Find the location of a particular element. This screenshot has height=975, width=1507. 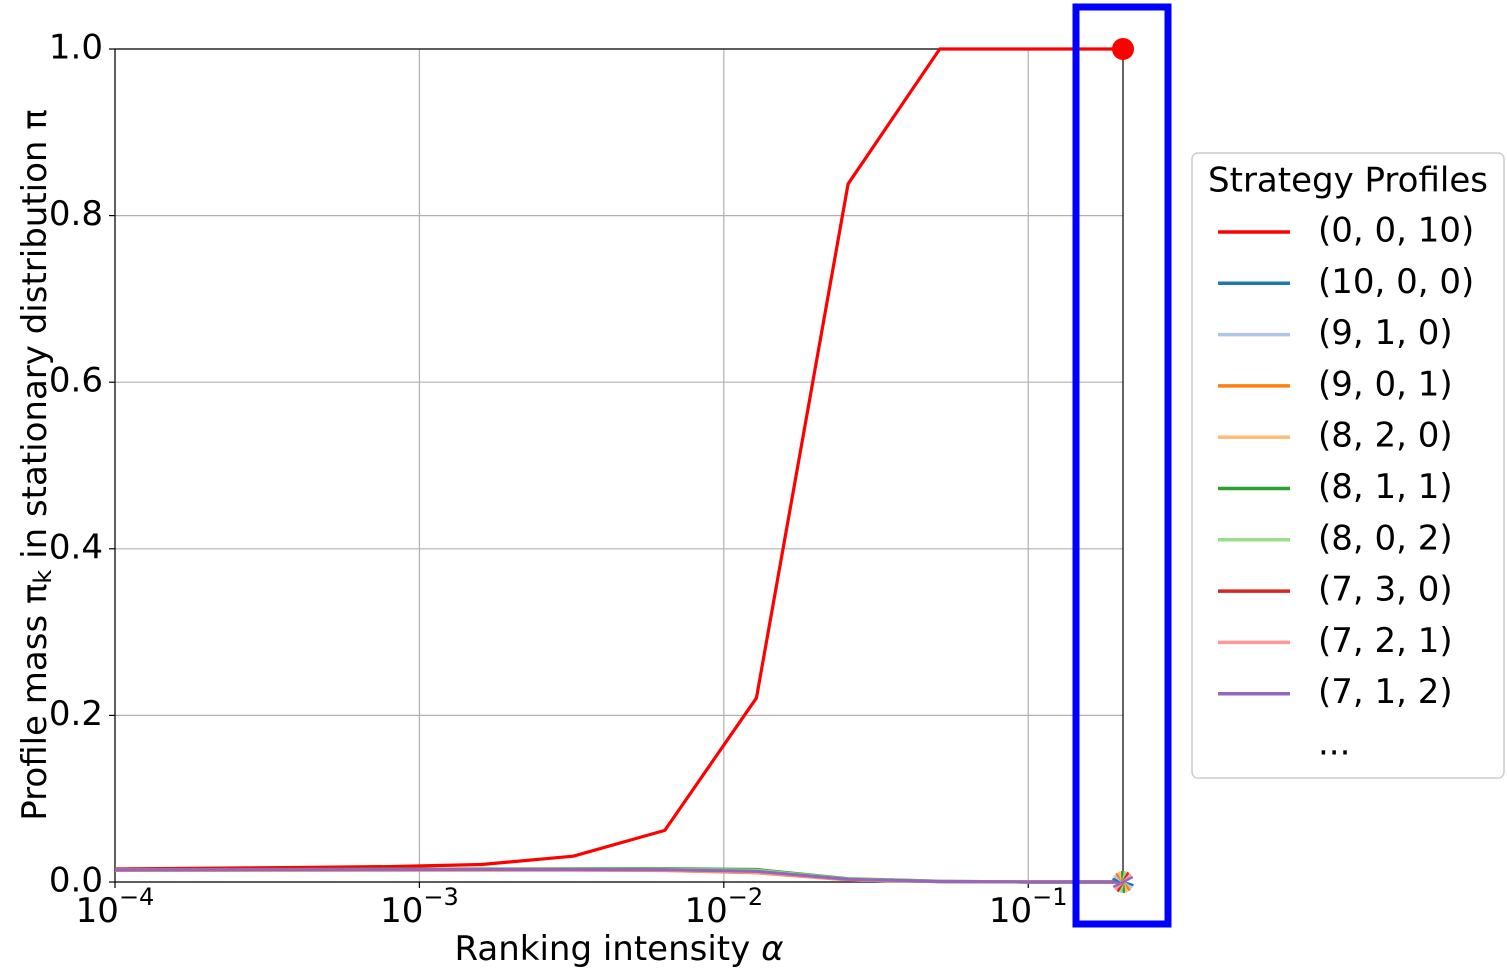

y-tick-label: 0.4 is located at coordinates (76, 547).